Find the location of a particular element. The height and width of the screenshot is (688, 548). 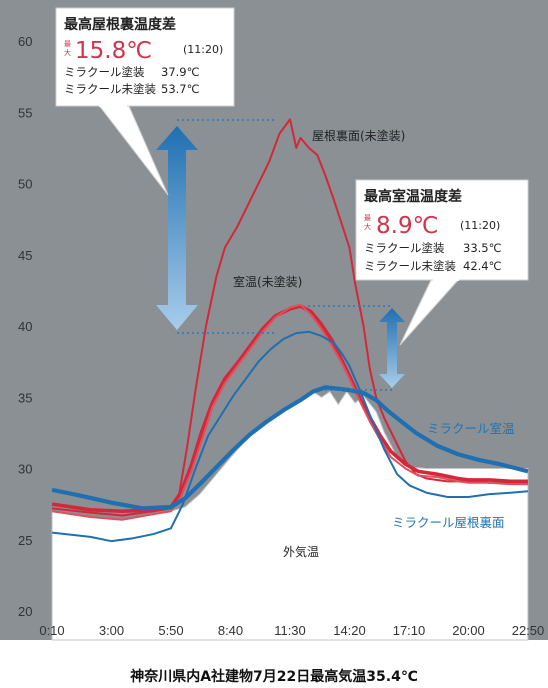

x-tick-label: 11:30 is located at coordinates (290, 630).